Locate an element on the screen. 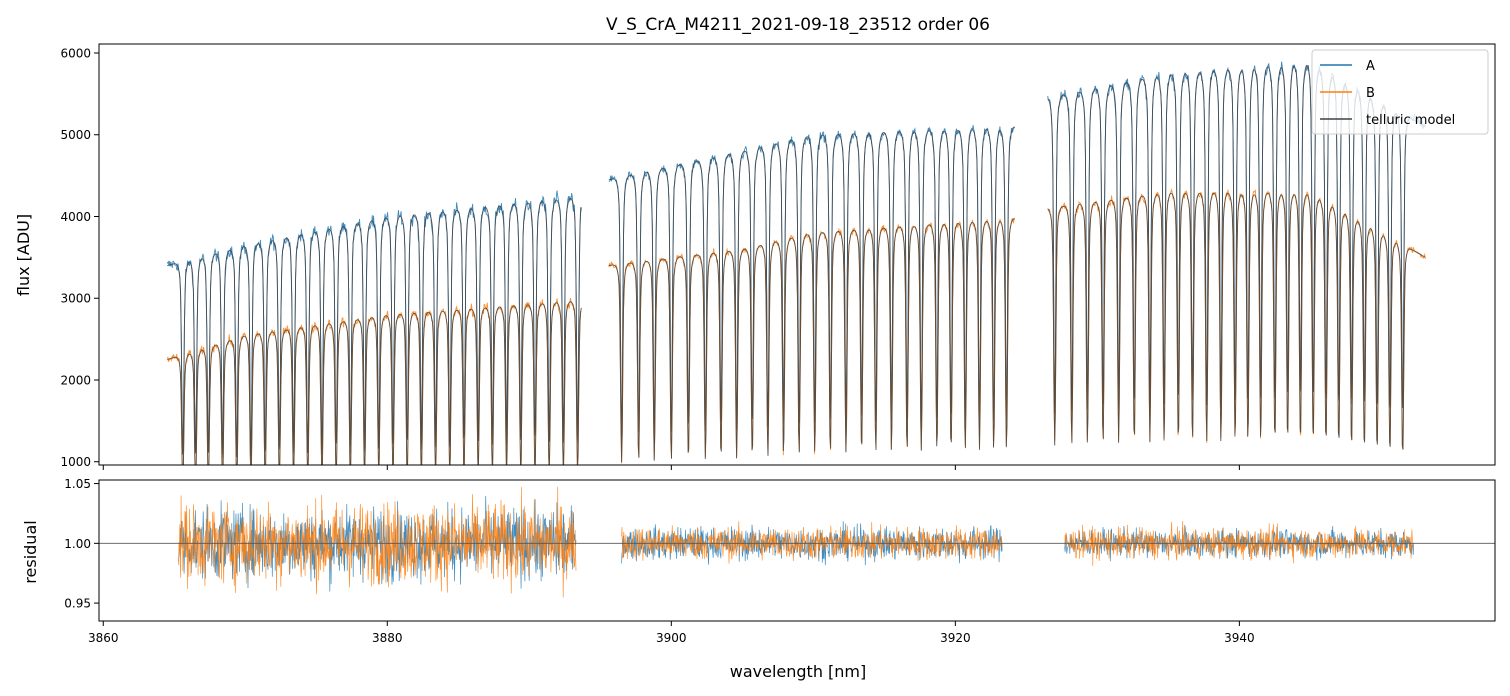 The height and width of the screenshot is (696, 1510). top-y-tick-label: 6000 is located at coordinates (75, 53).